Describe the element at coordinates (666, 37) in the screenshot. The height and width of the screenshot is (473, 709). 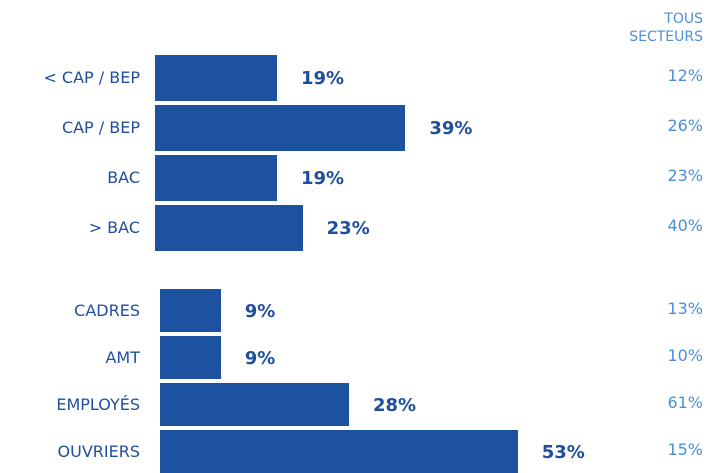
I see `header-secteurs: SECTEURS` at that location.